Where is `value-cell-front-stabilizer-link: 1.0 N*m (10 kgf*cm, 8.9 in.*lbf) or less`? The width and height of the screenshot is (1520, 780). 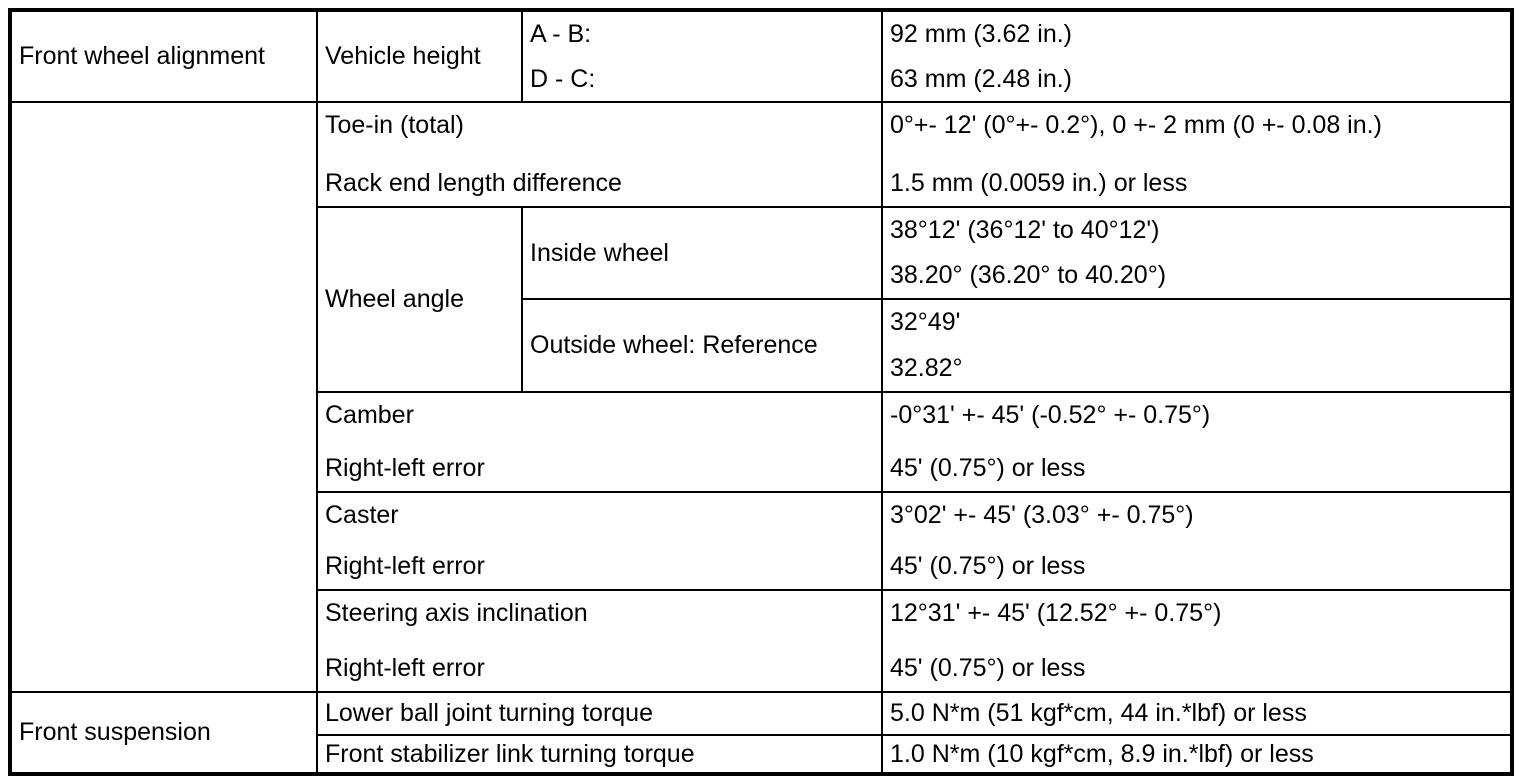 value-cell-front-stabilizer-link: 1.0 N*m (10 kgf*cm, 8.9 in.*lbf) or less is located at coordinates (1197, 754).